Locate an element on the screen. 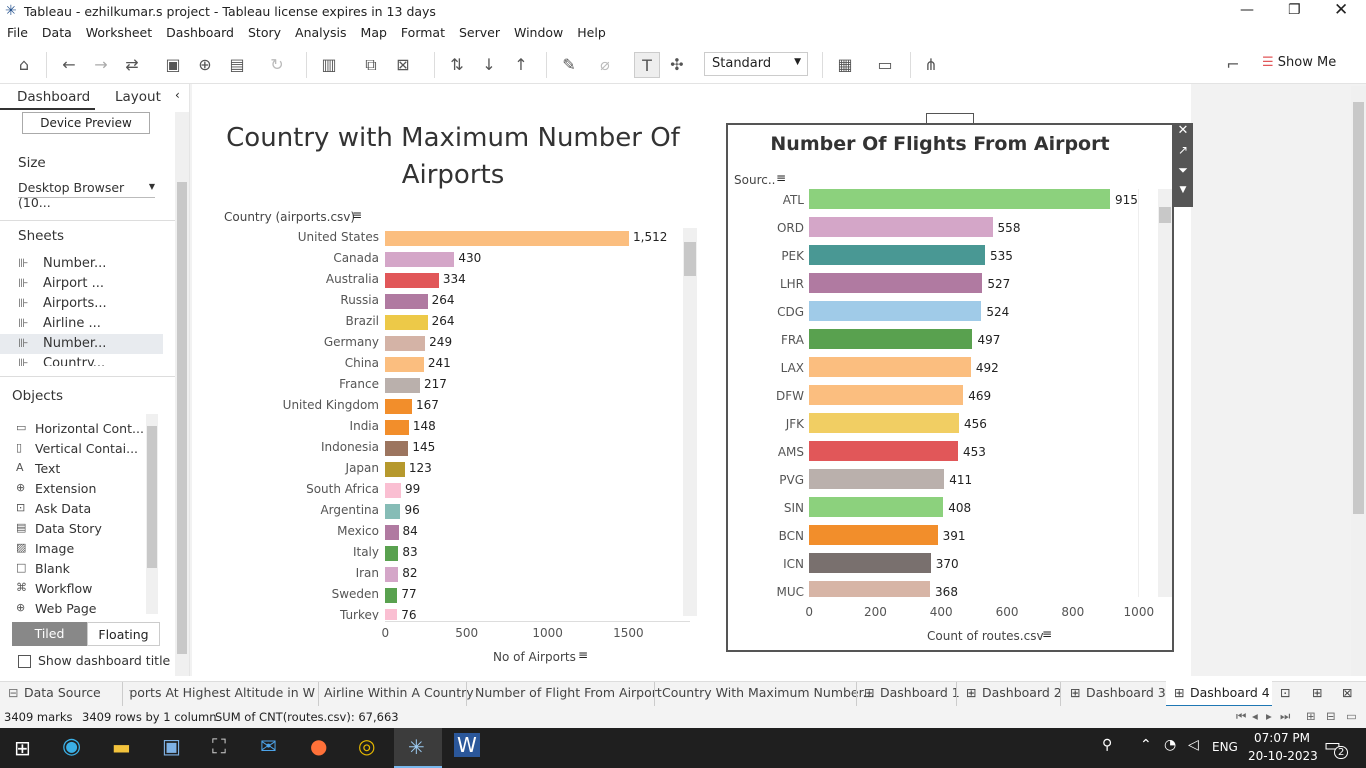 The width and height of the screenshot is (1366, 768). next-page-icon: ▸ is located at coordinates (1269, 716).